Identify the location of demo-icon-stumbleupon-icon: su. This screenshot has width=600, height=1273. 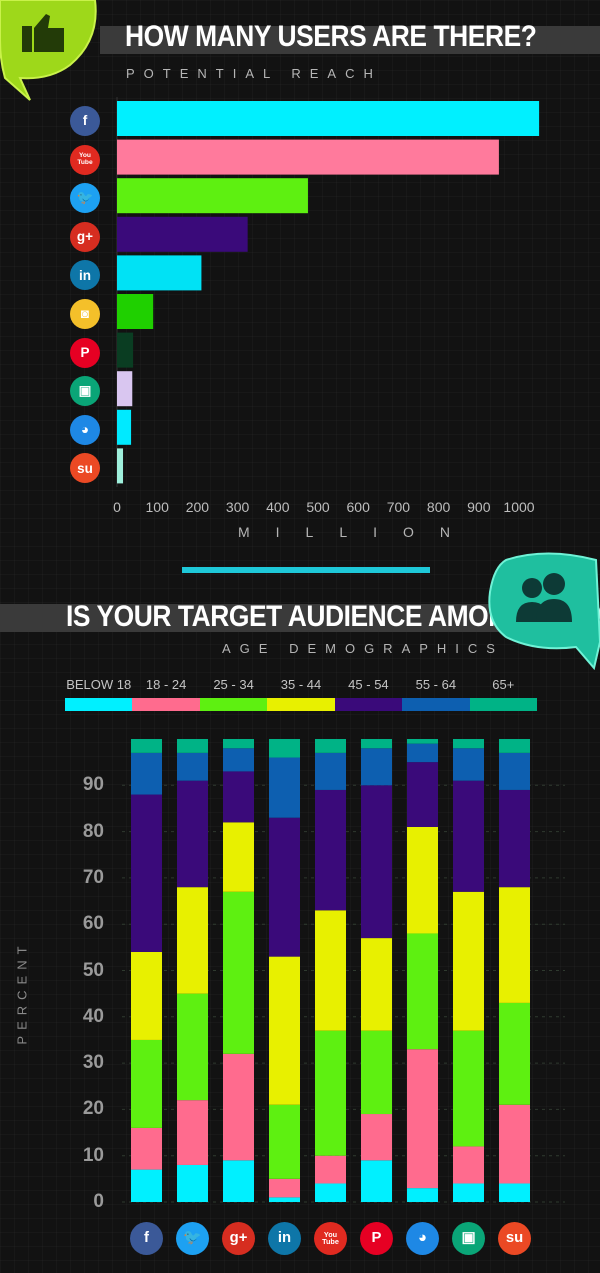
(514, 1238).